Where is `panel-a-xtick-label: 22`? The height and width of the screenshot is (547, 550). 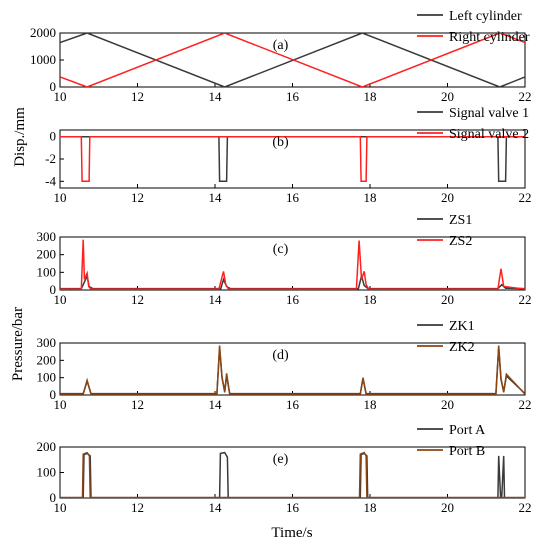
panel-a-xtick-label: 22 is located at coordinates (525, 96).